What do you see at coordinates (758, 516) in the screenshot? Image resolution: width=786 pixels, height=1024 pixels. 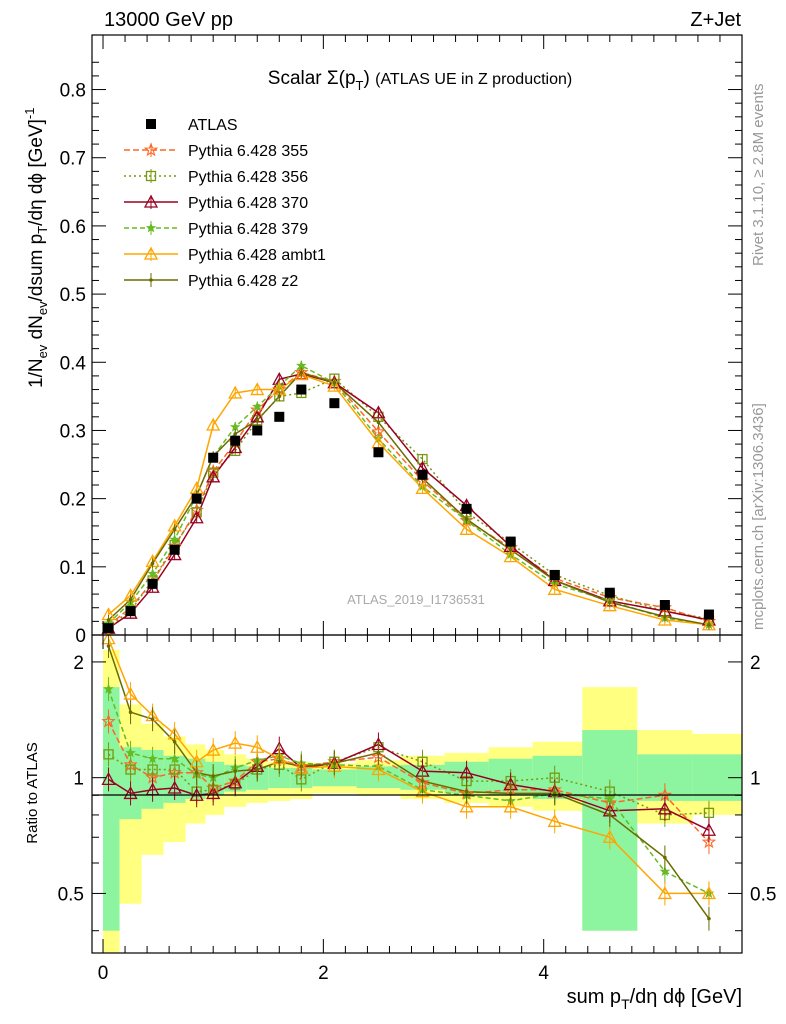 I see `mcplots-label: mcplots.cern.ch [arXiv:1306.3436]` at bounding box center [758, 516].